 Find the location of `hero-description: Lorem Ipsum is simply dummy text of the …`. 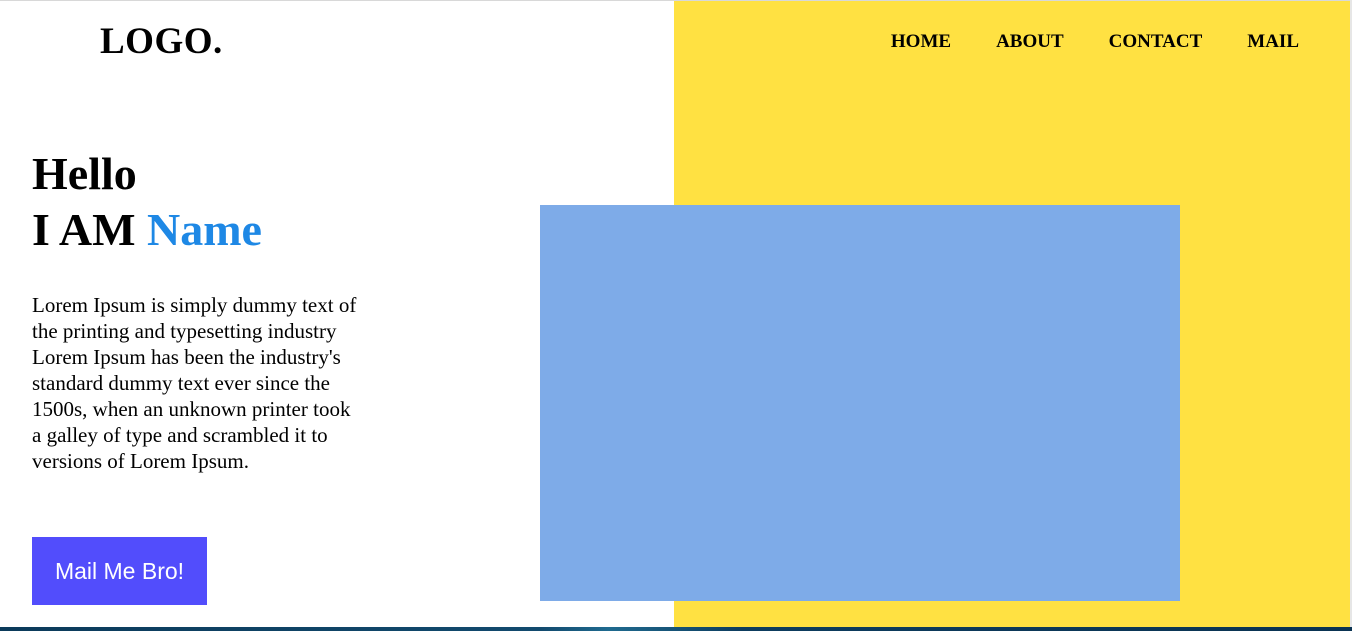

hero-description: Lorem Ipsum is simply dummy text of the … is located at coordinates (202, 383).